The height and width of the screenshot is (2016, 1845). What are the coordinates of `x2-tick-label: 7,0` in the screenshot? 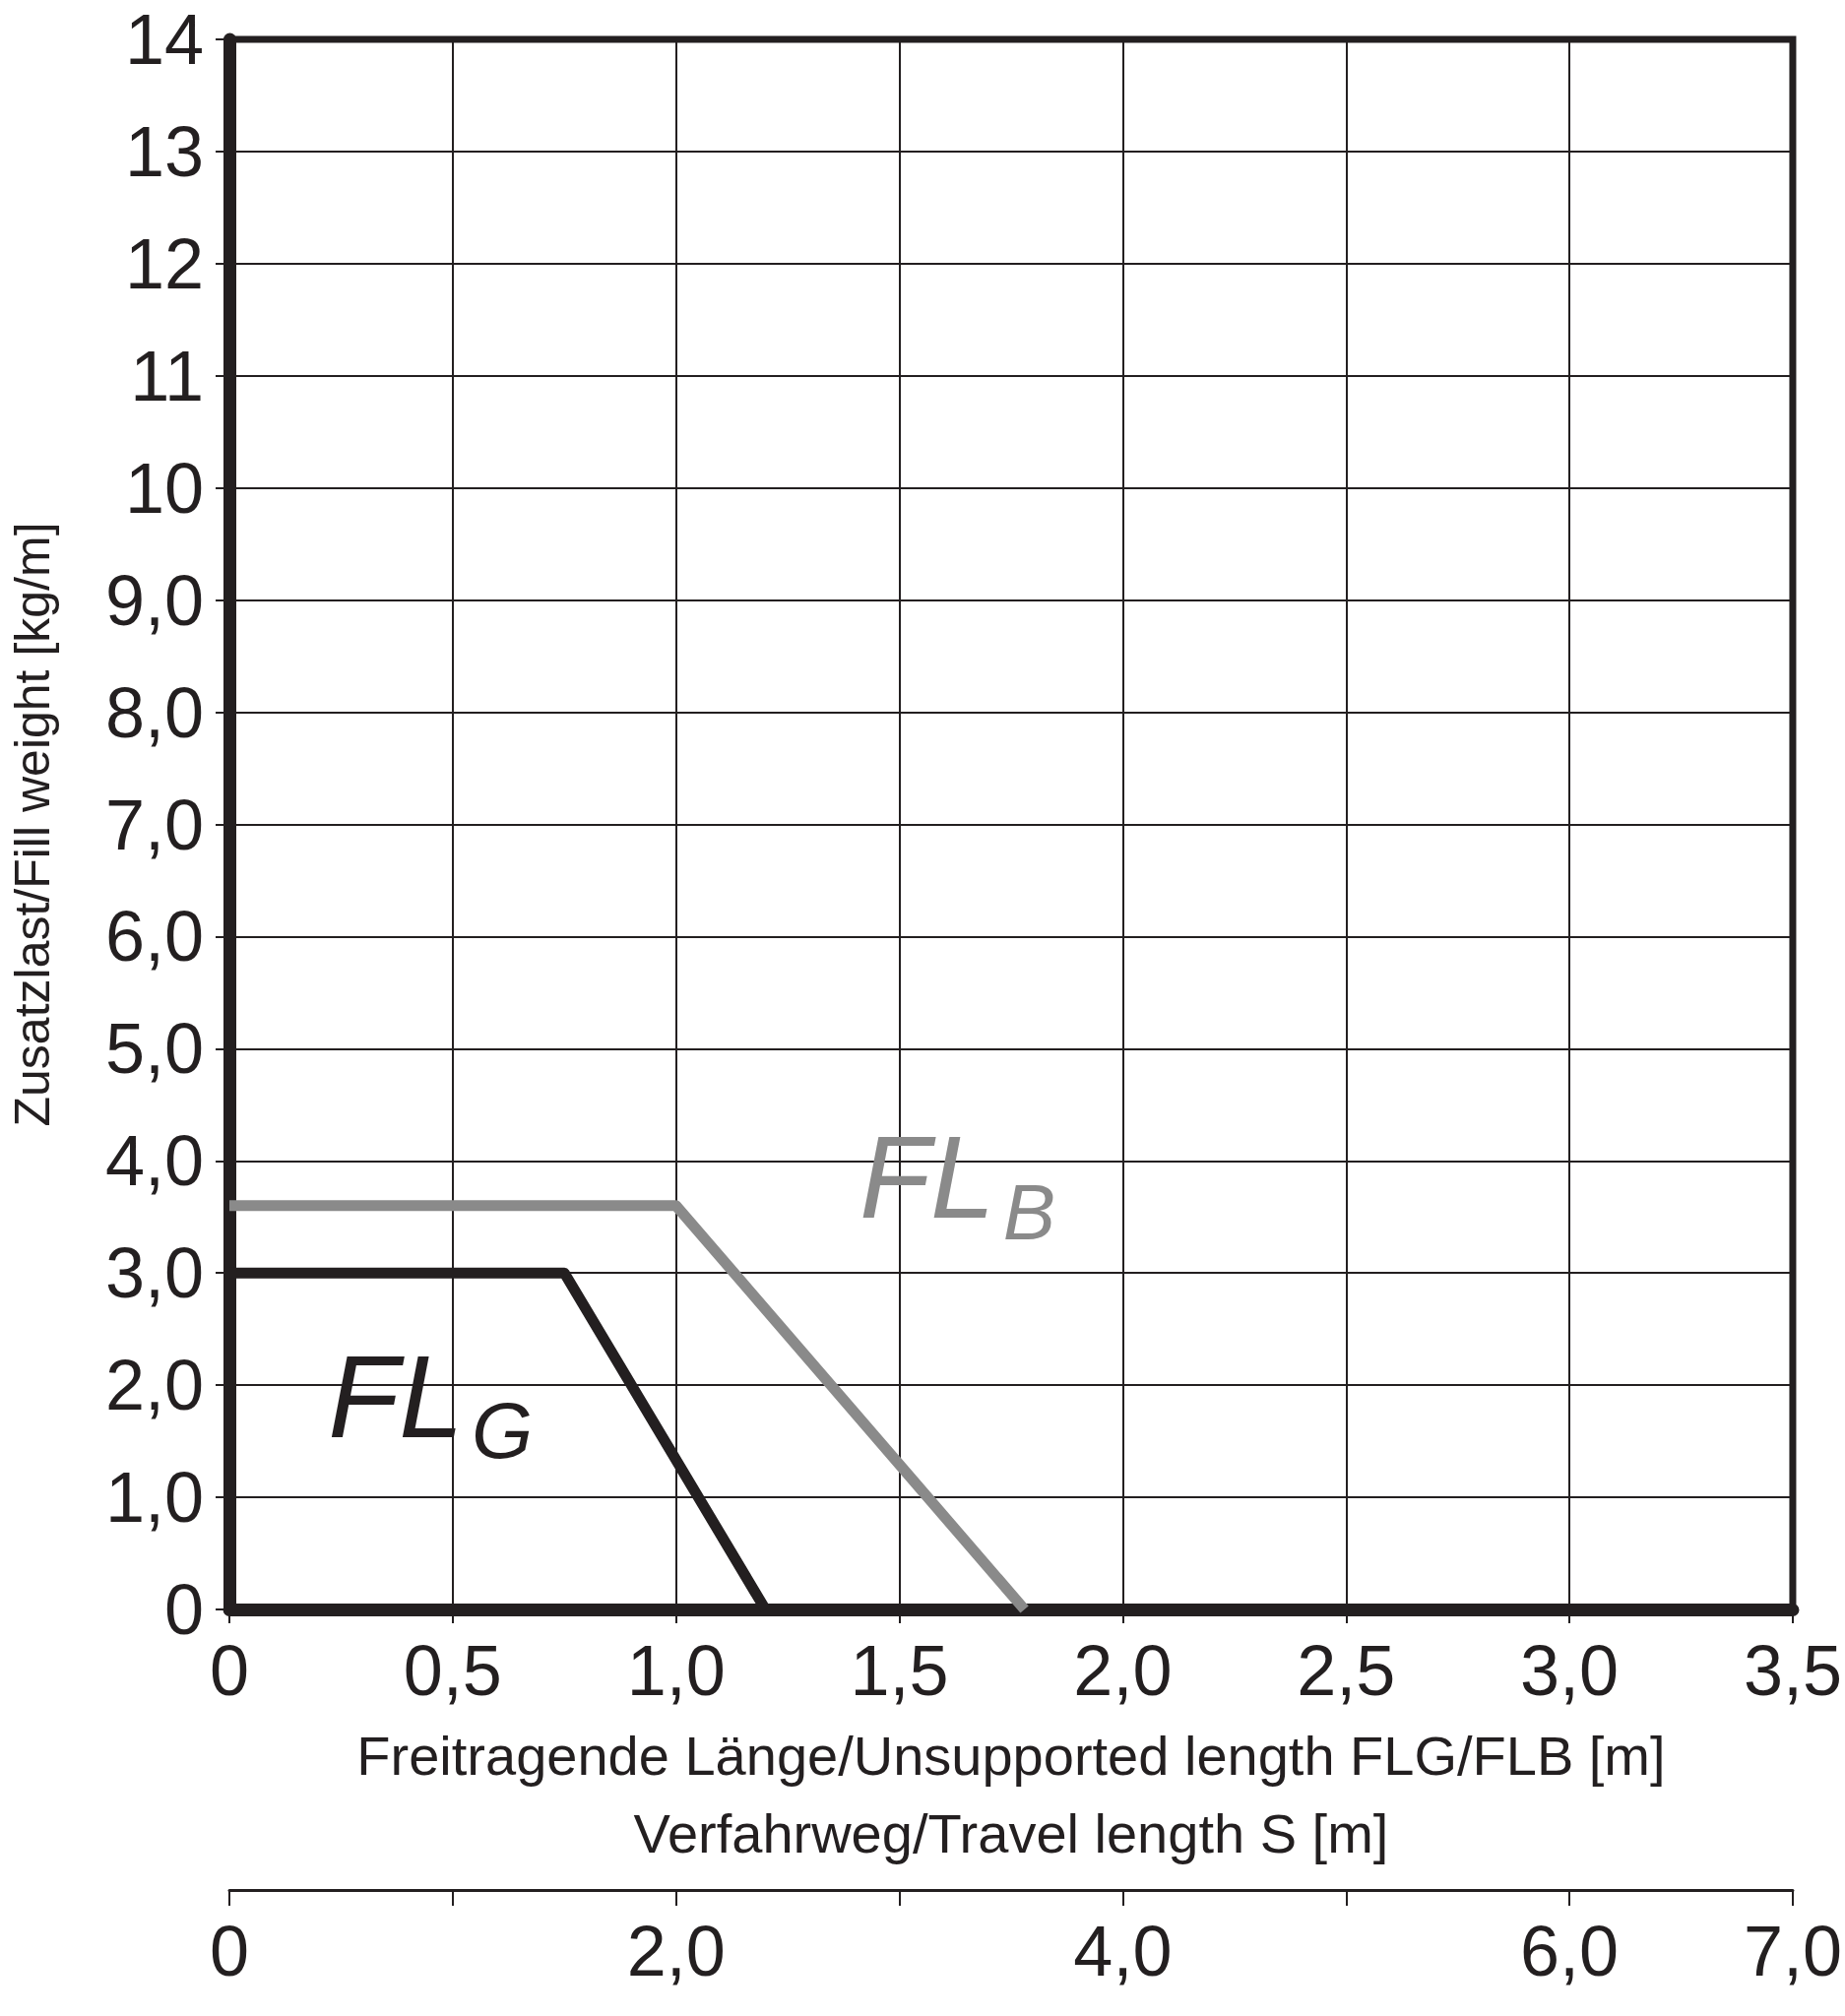 It's located at (1793, 1951).